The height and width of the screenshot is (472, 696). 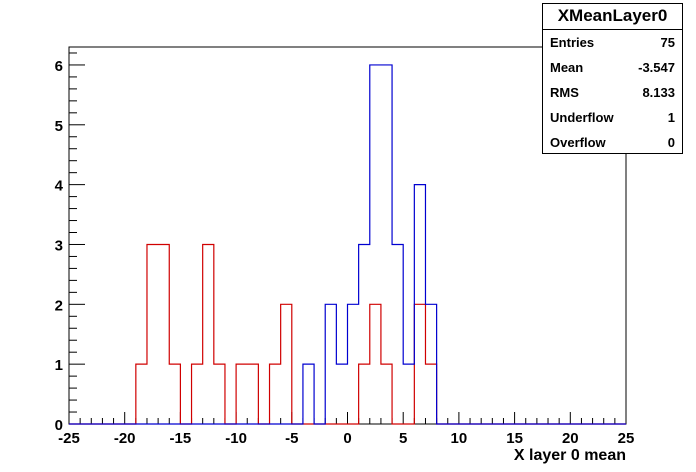 What do you see at coordinates (59, 245) in the screenshot?
I see `y-tick-label: 3` at bounding box center [59, 245].